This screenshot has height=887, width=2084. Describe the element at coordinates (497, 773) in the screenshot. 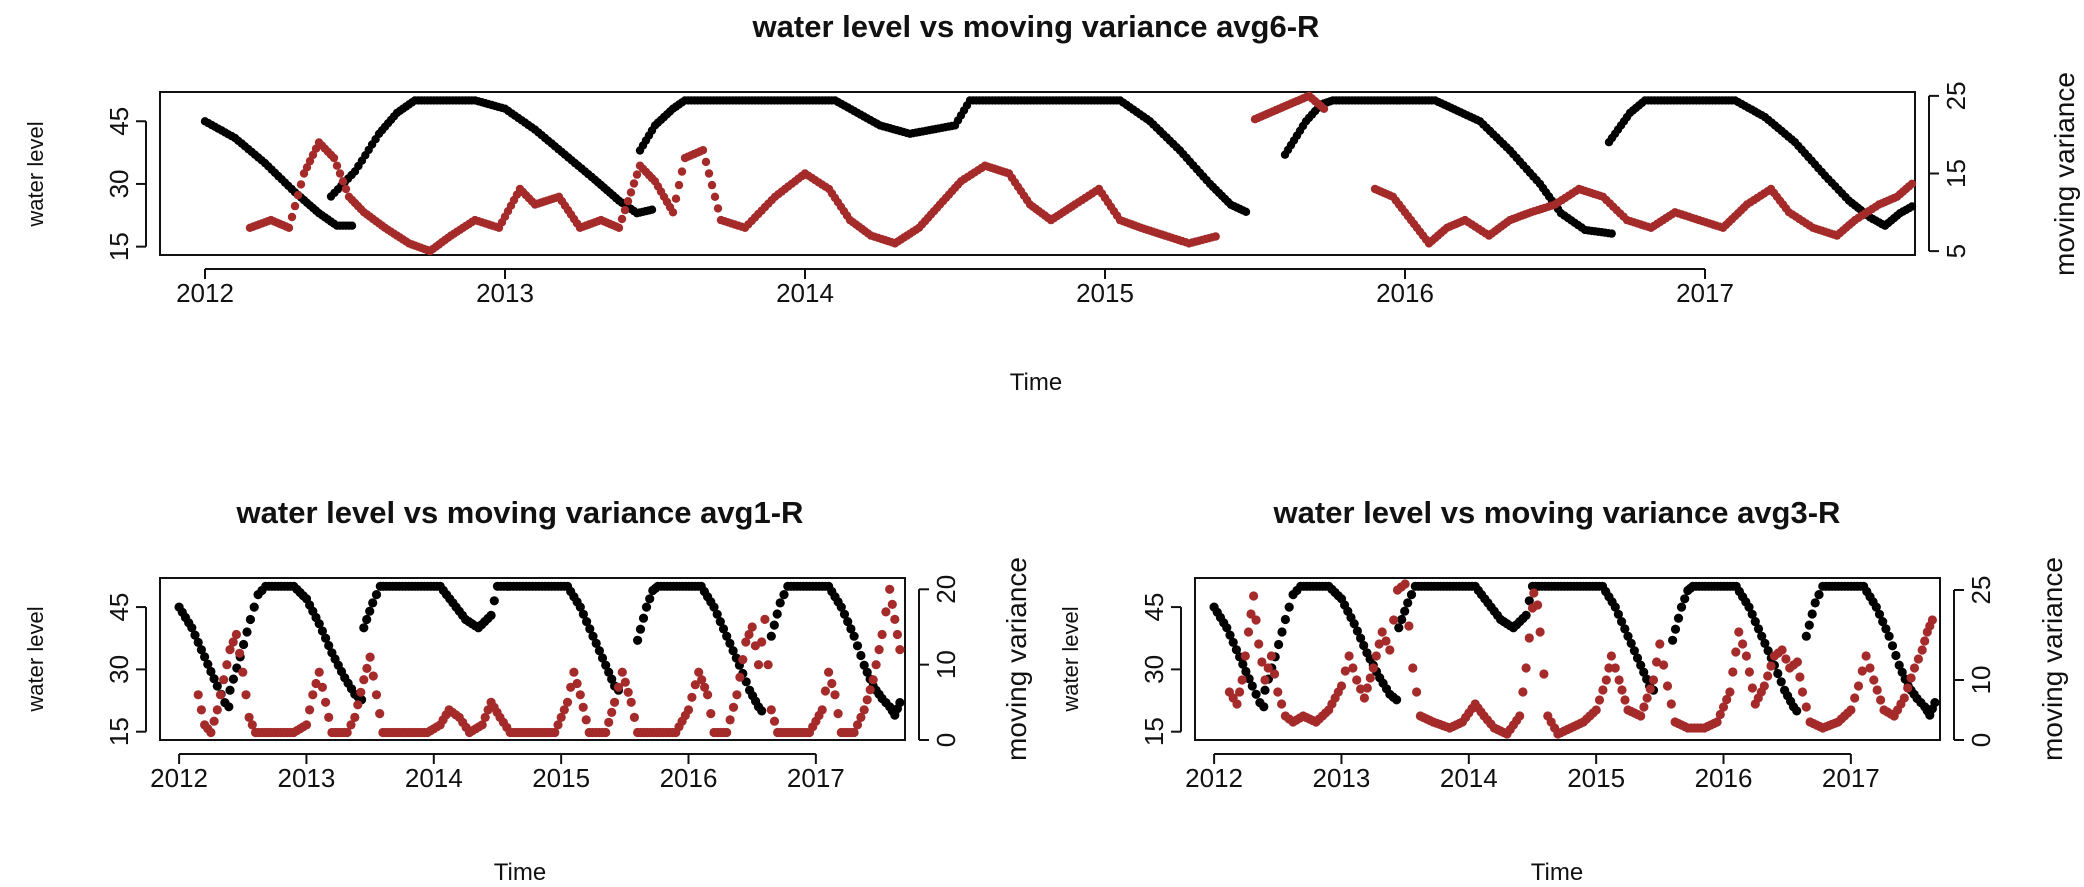

I see `x-axis: 2012 2013 2014 2015 2016 2017` at that location.